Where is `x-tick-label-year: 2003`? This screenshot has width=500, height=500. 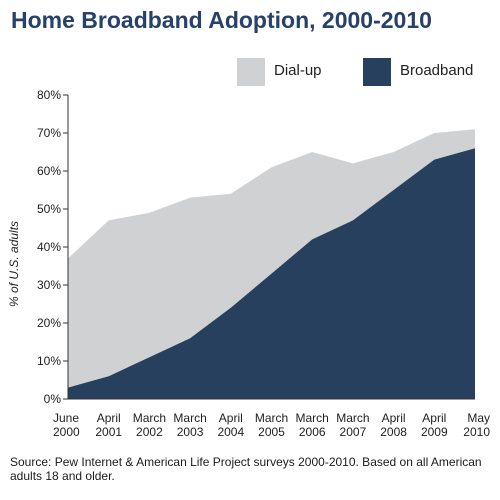
x-tick-label-year: 2003 is located at coordinates (190, 432).